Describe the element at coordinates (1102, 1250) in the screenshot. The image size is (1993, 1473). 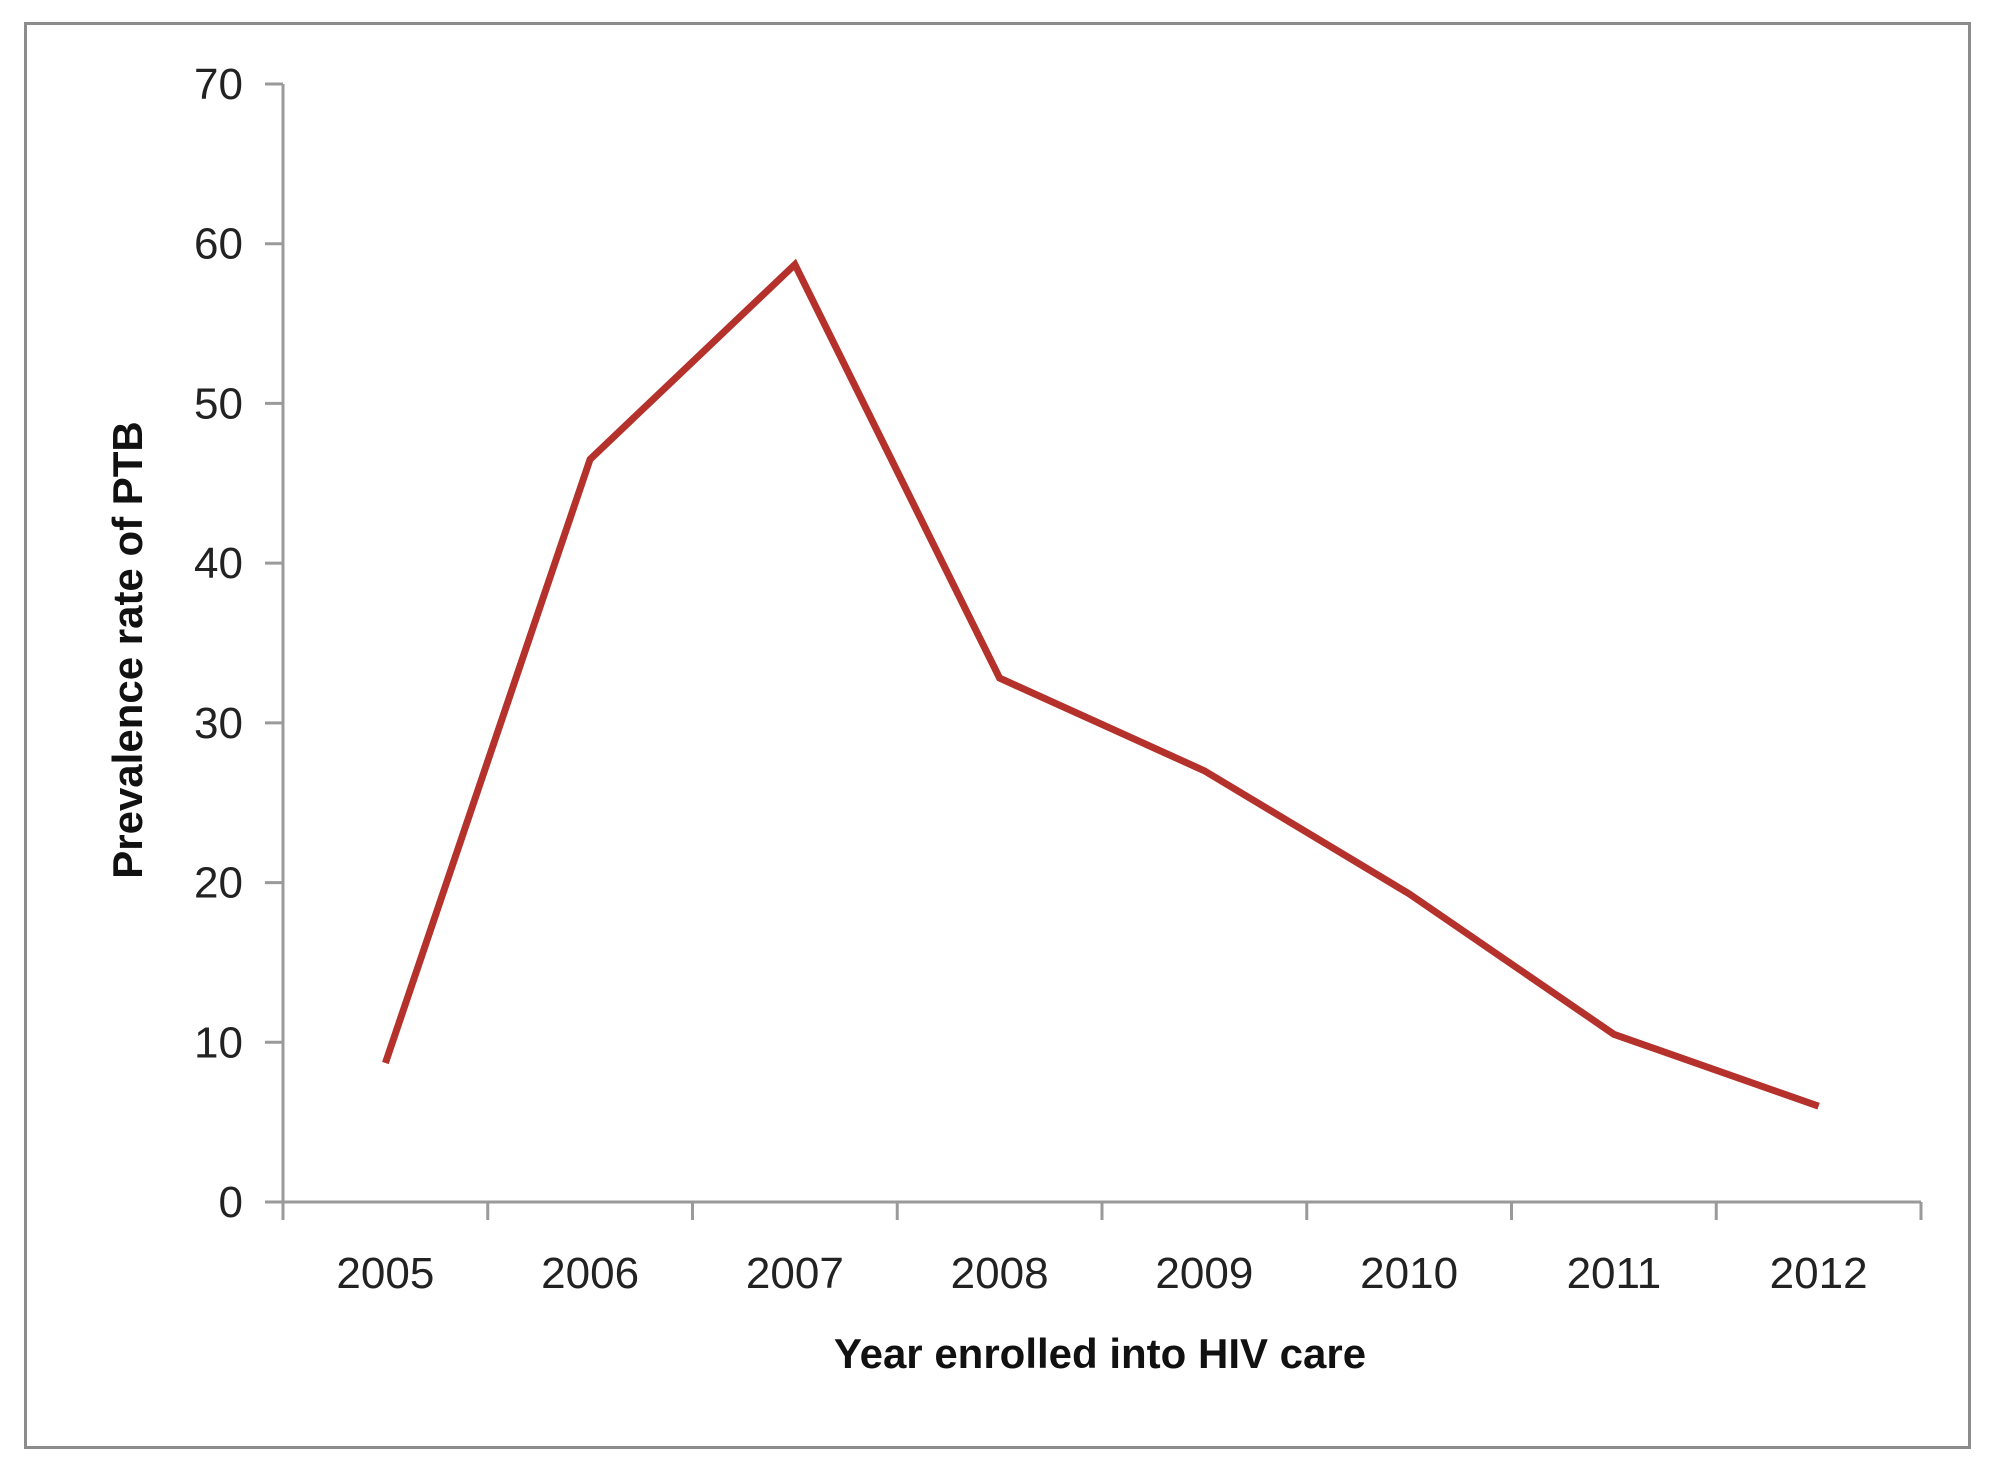
I see `x-axis-ticks: 2005 2006 2007 2008 2009 2010 2011 2012` at that location.